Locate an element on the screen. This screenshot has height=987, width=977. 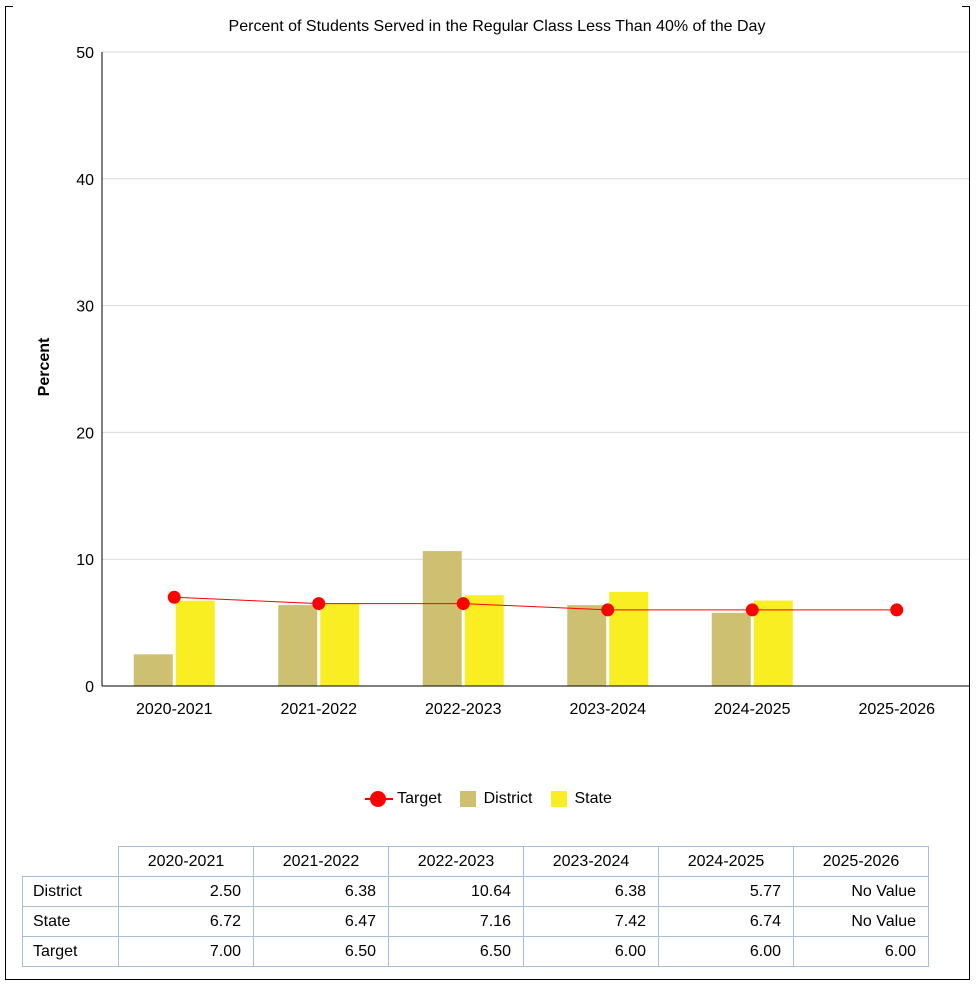
legend-label-state: State is located at coordinates (593, 798).